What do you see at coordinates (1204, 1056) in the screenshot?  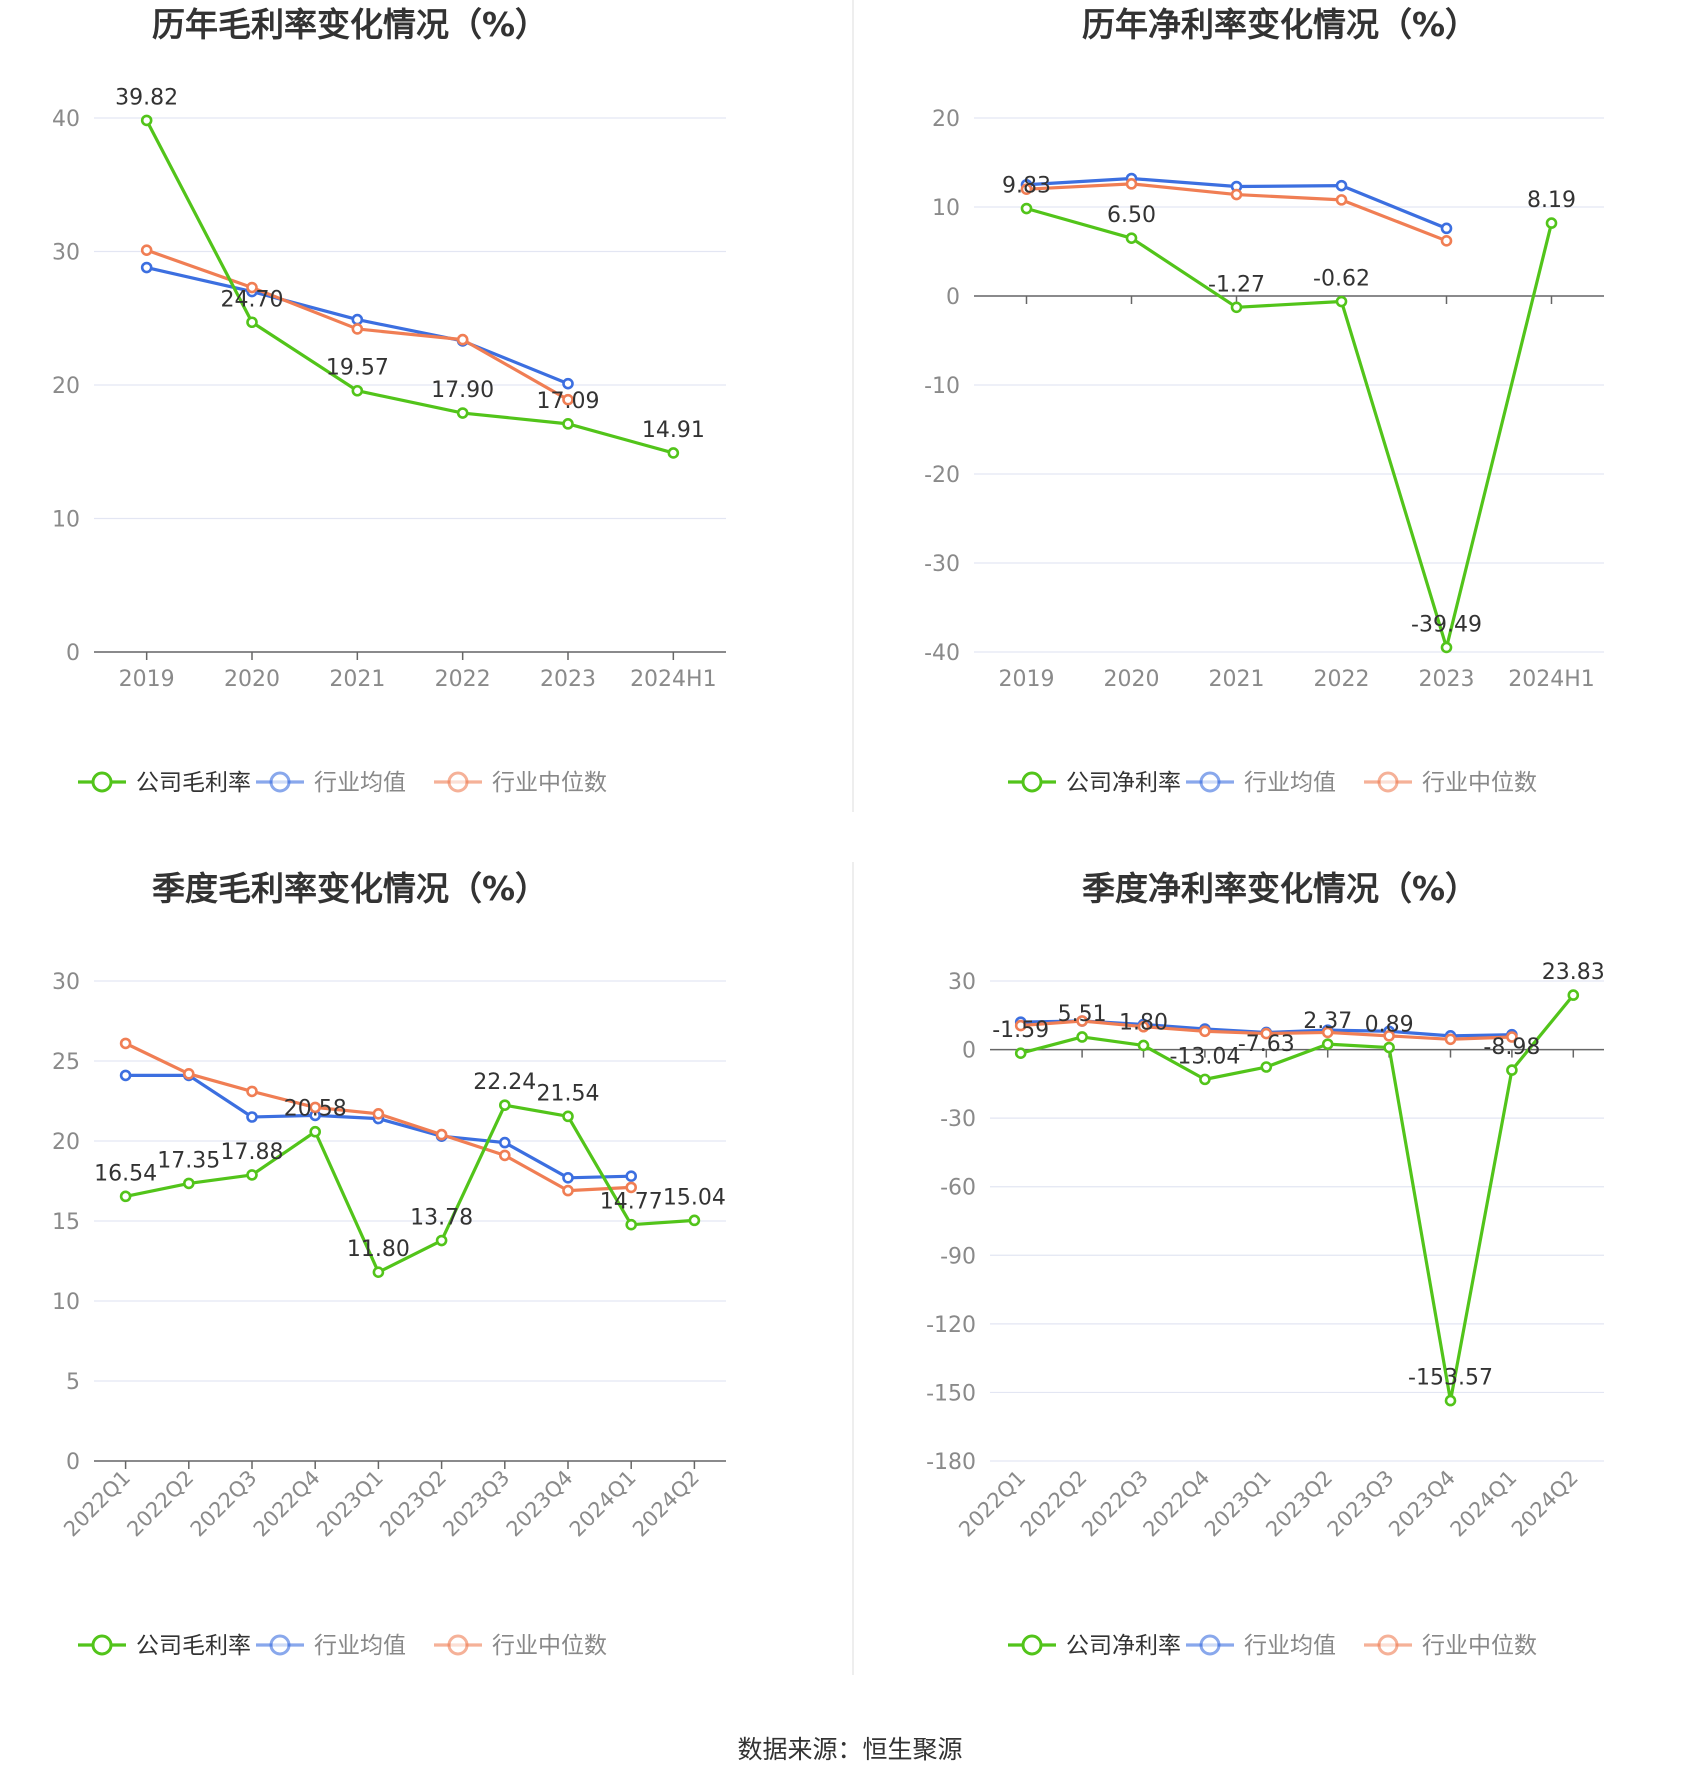 I see `data-label: -13.04` at bounding box center [1204, 1056].